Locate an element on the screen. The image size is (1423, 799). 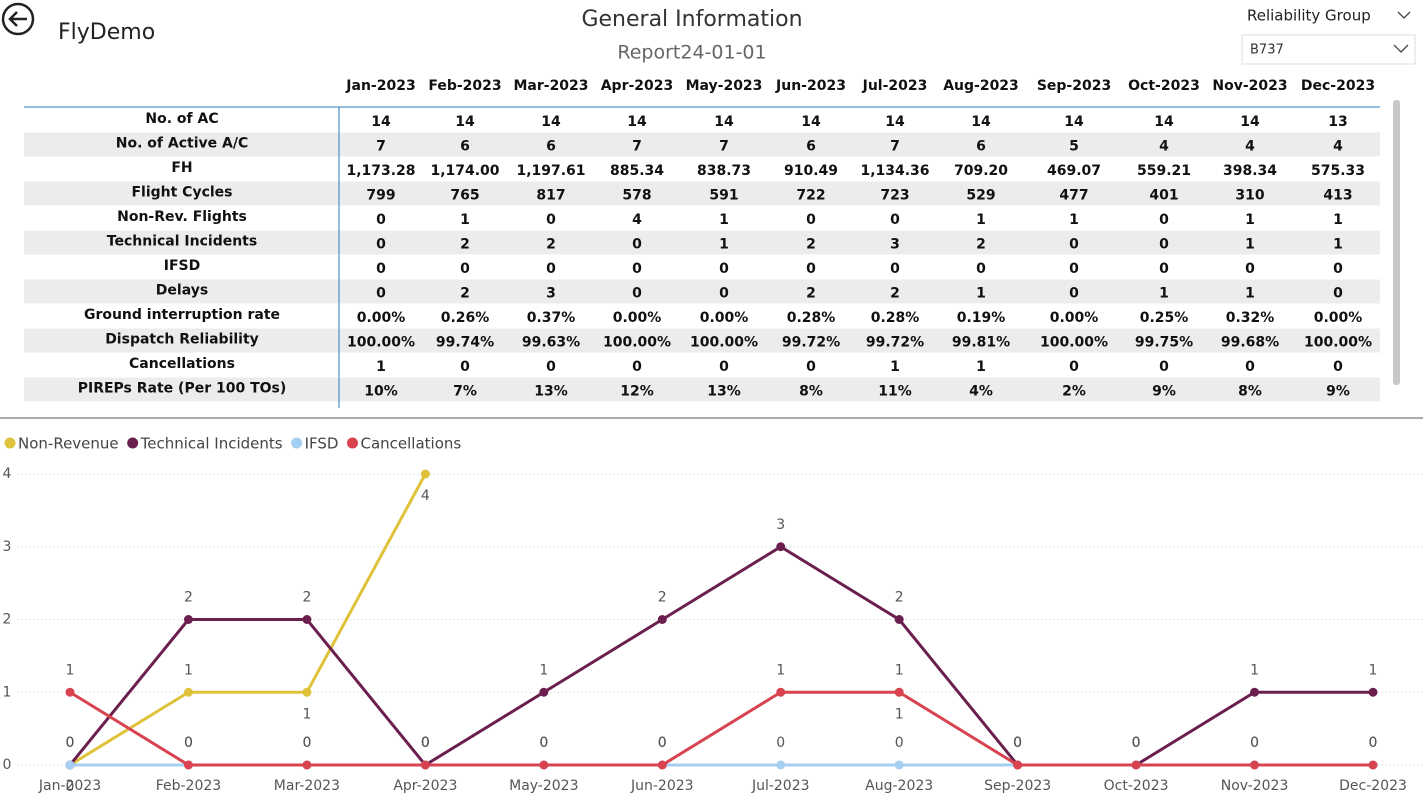
y-tick-label: 1 is located at coordinates (7, 692).